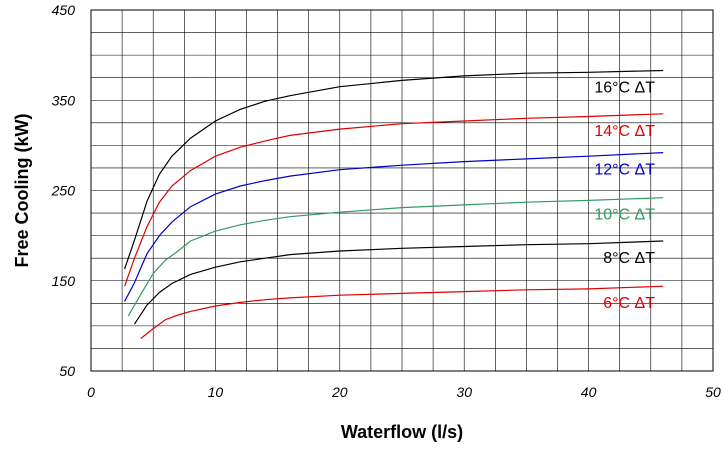  I want to click on x-tick-label: 40, so click(589, 392).